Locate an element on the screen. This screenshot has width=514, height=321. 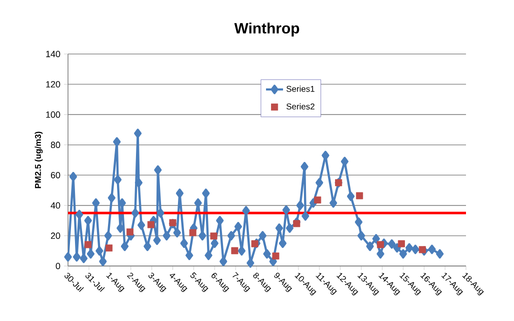
y-tick-label: 0 is located at coordinates (58, 266).